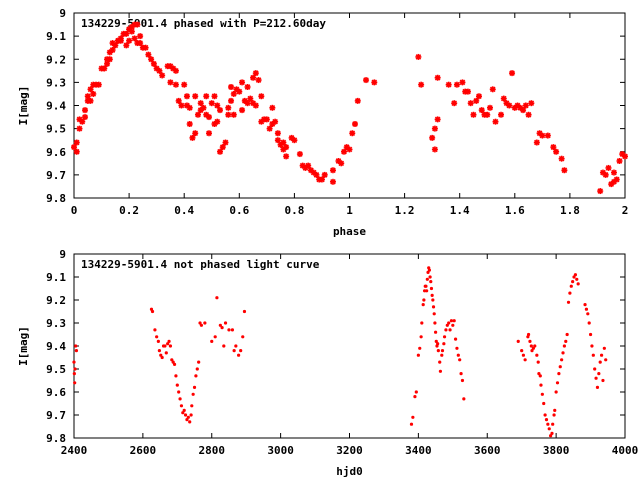 This screenshot has width=640, height=480. What do you see at coordinates (515, 210) in the screenshot?
I see `x-tick-label: 1.6` at bounding box center [515, 210].